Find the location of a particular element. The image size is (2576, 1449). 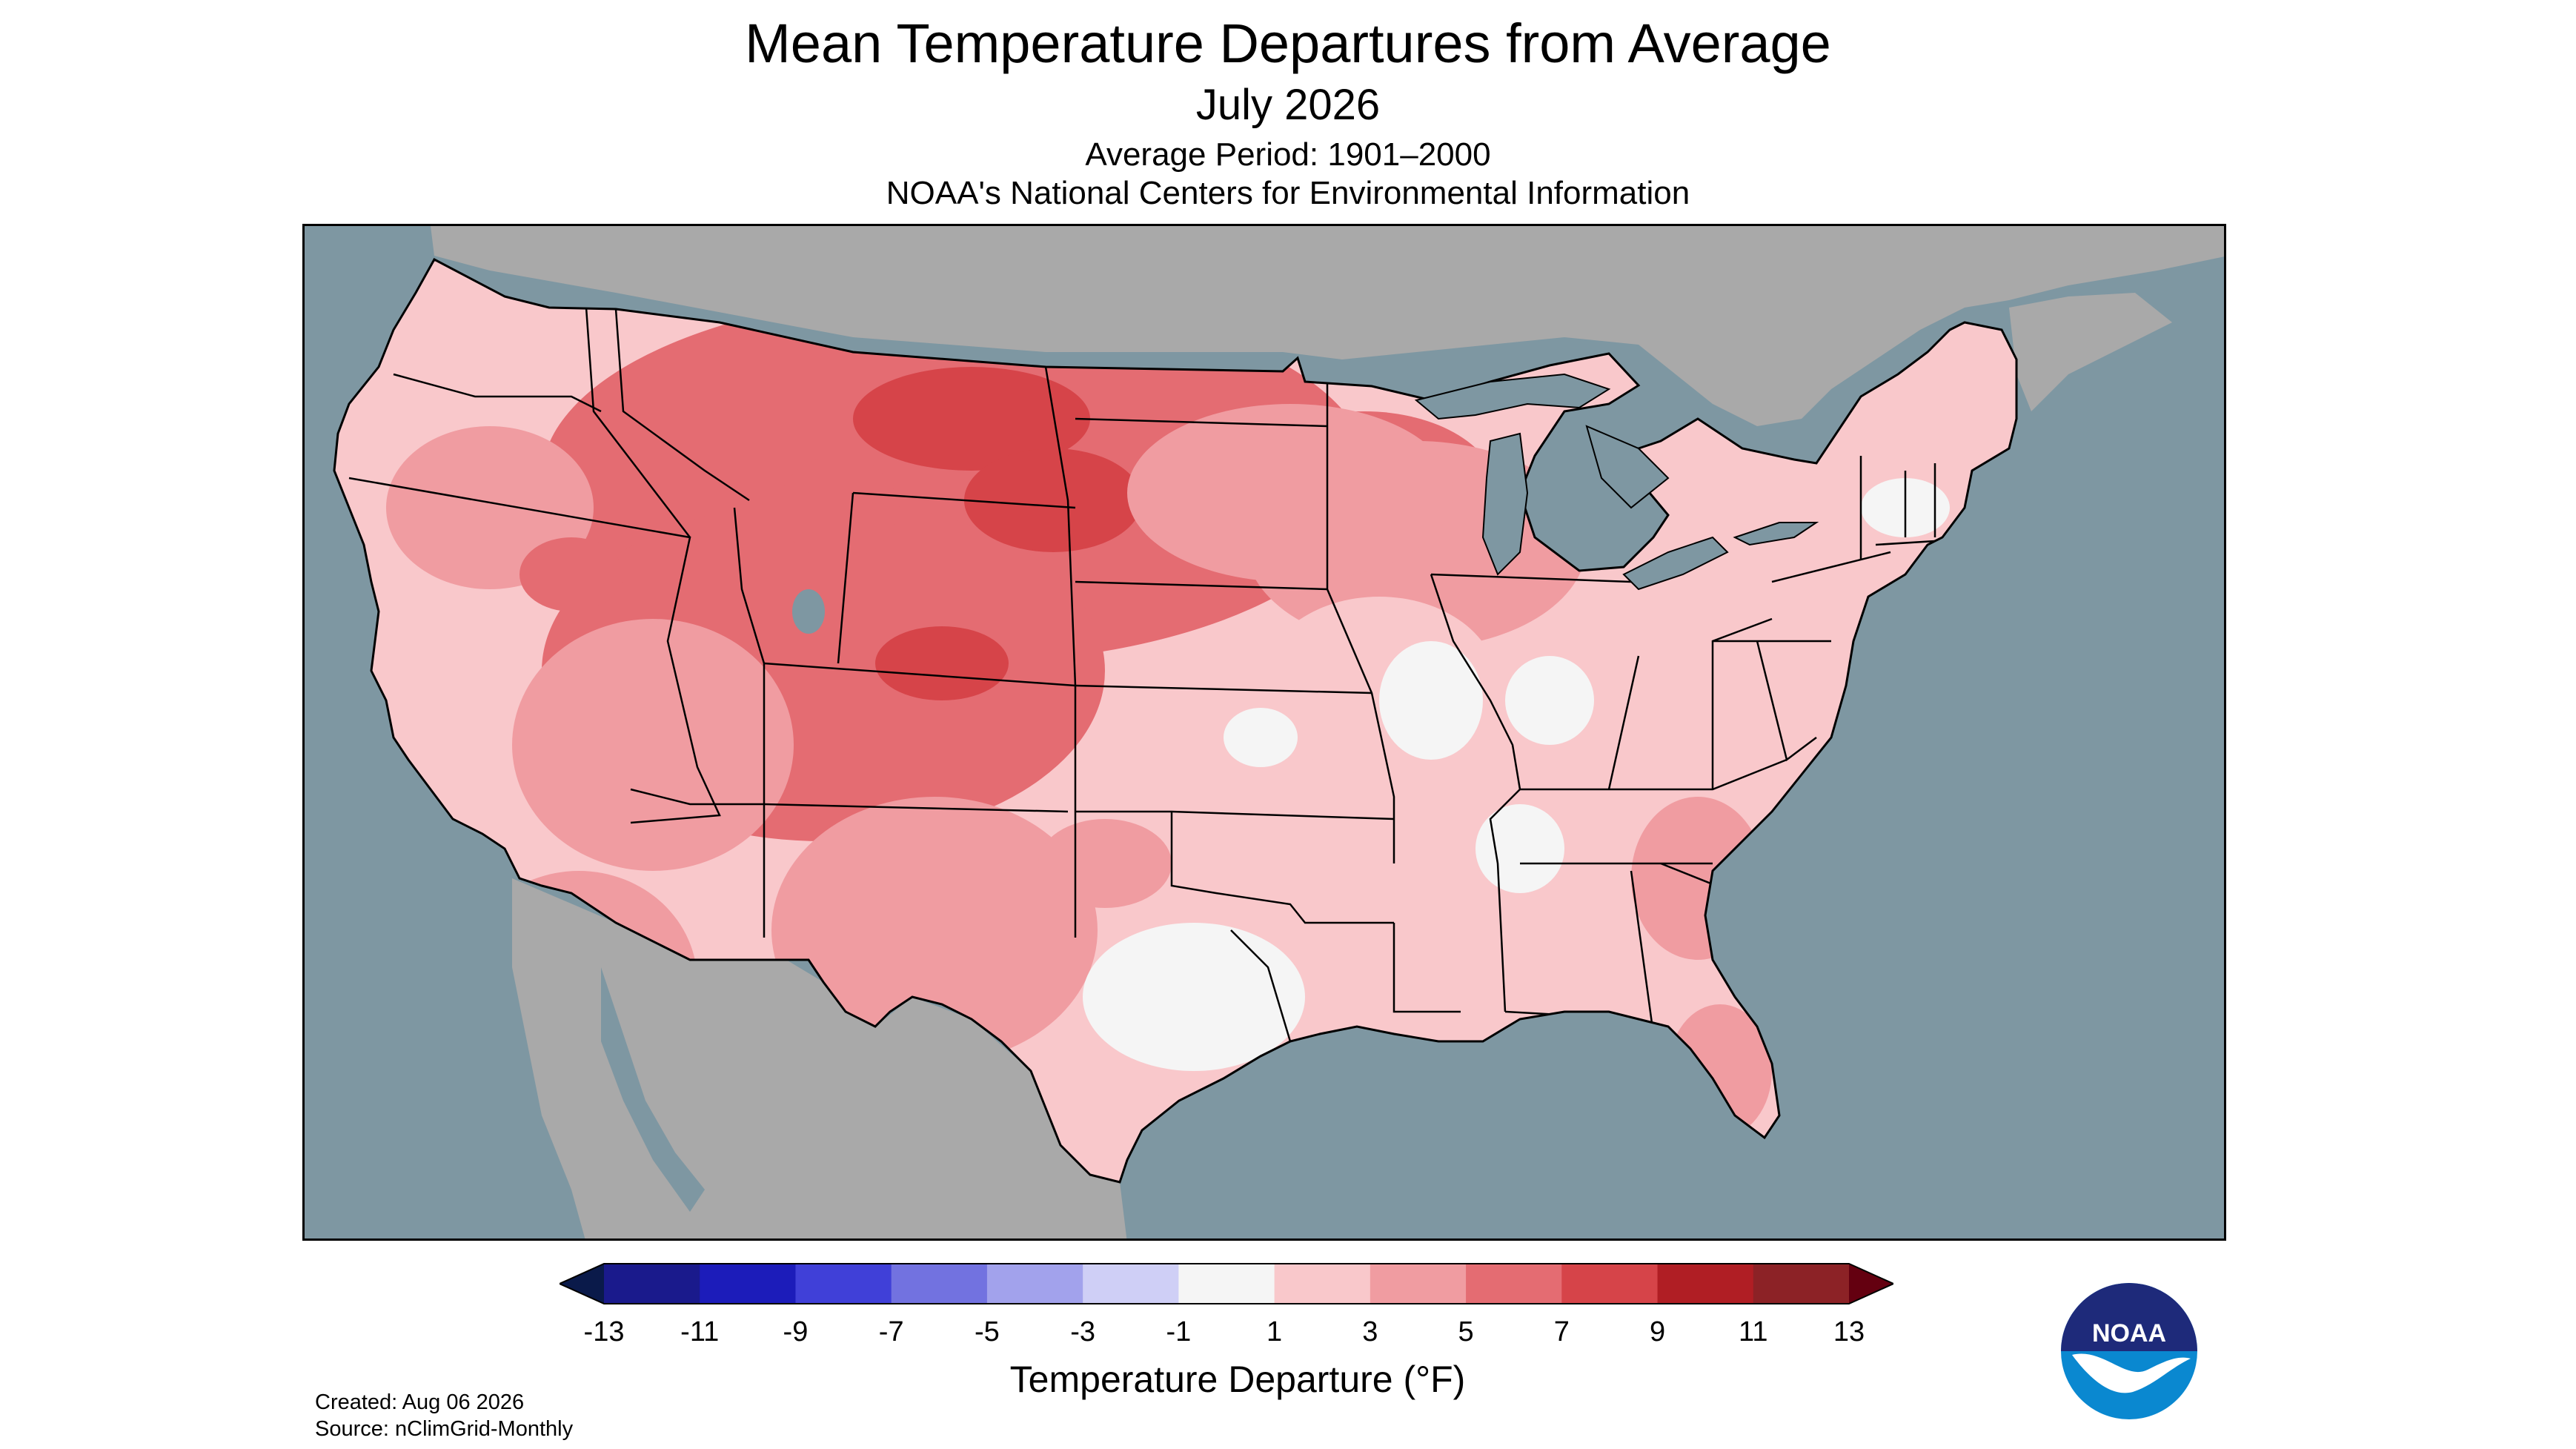

legend-bins is located at coordinates (1226, 1284).